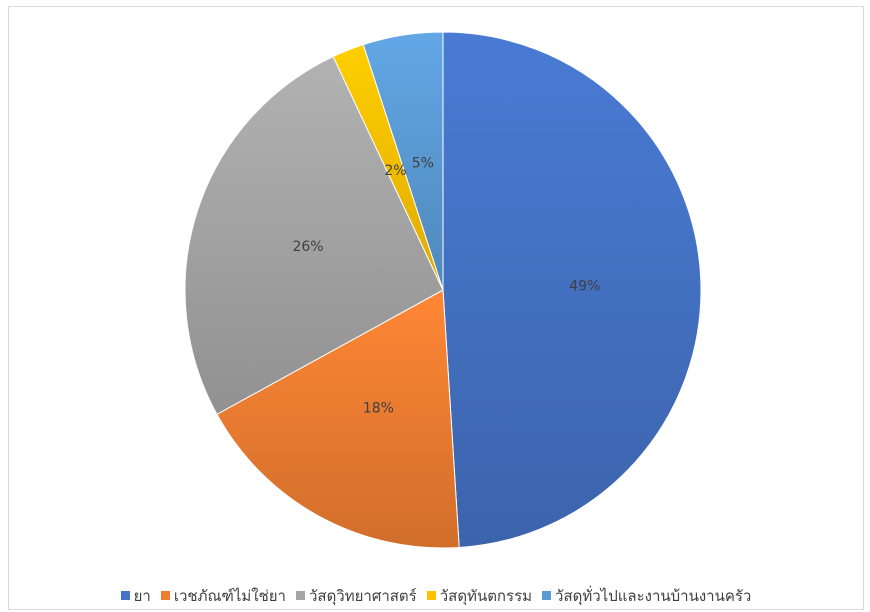 The image size is (870, 612). Describe the element at coordinates (362, 596) in the screenshot. I see `legend-label-2: วัสดุวิทยาศาสตร์` at that location.